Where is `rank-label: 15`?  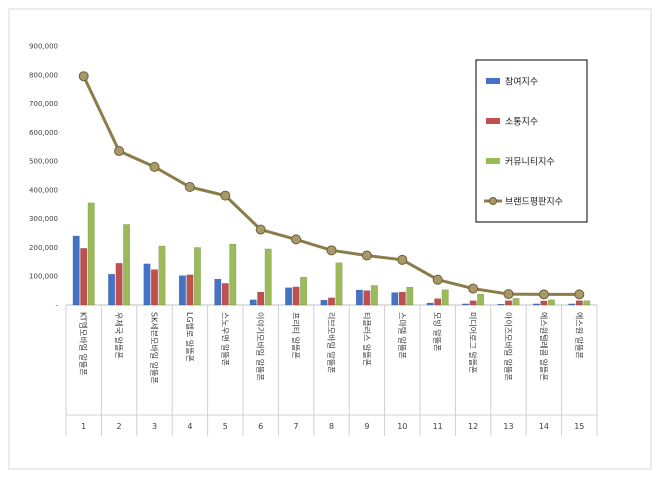 rank-label: 15 is located at coordinates (579, 426).